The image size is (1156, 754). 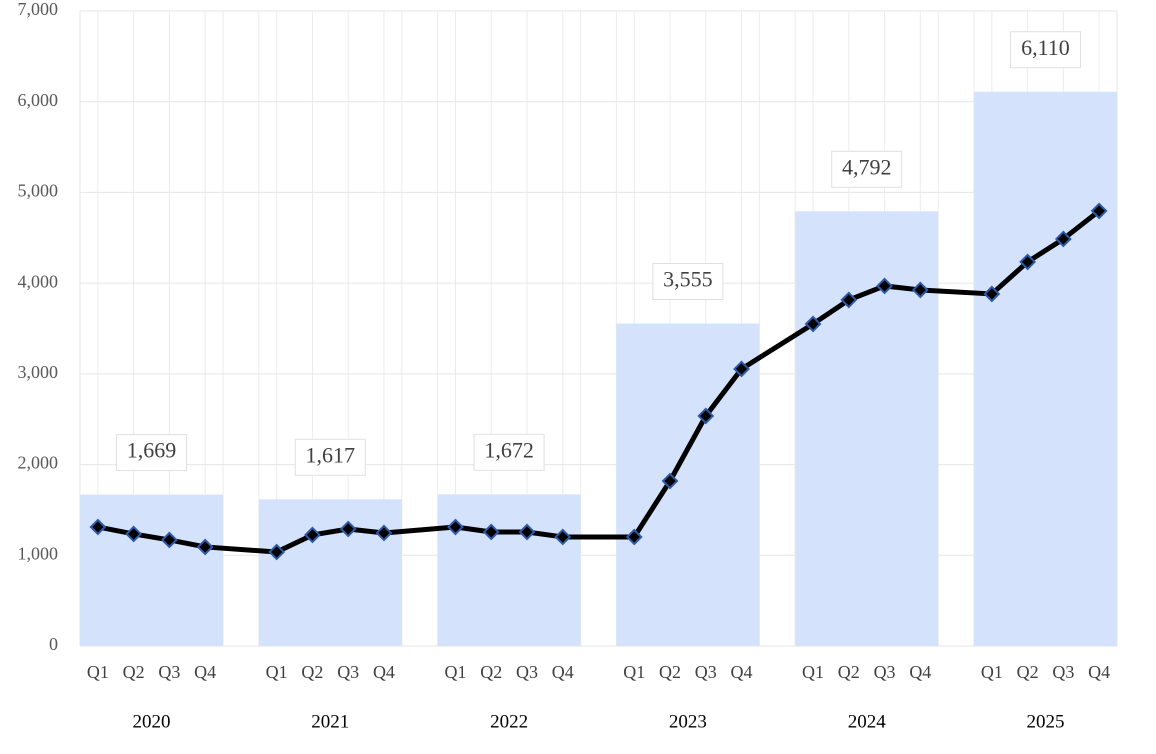 What do you see at coordinates (38, 372) in the screenshot?
I see `y-tick-label: 3,000` at bounding box center [38, 372].